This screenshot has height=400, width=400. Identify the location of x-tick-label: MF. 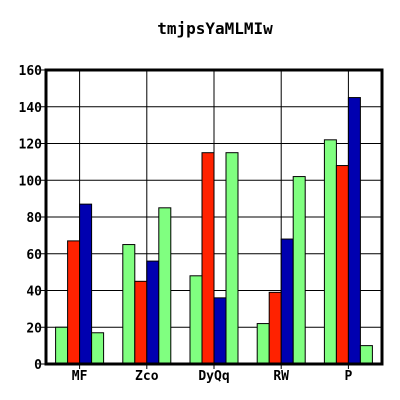
(80, 376).